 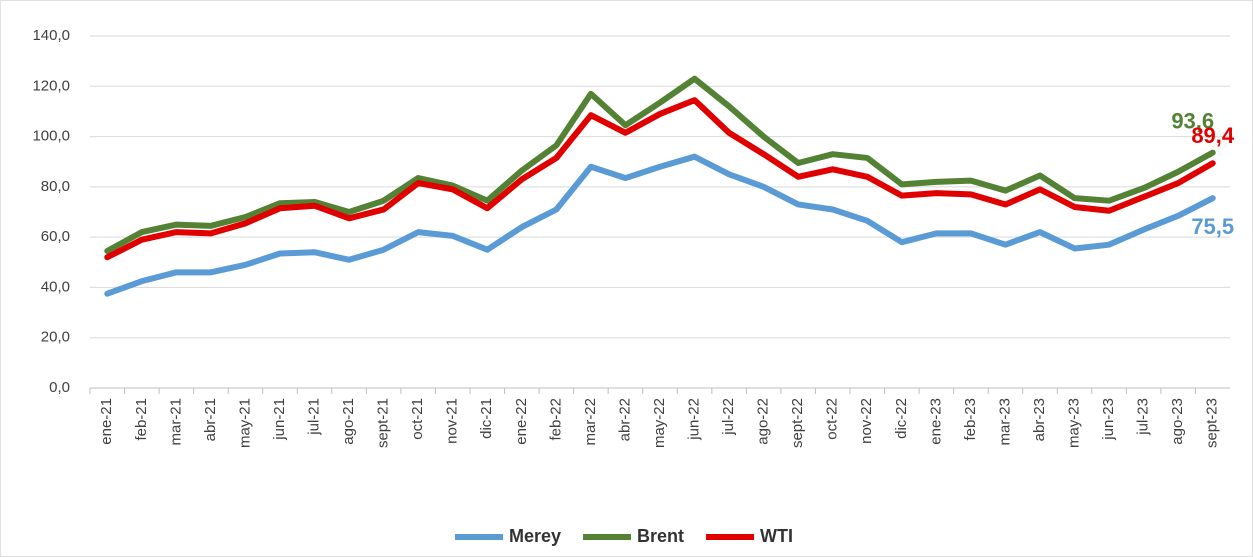 What do you see at coordinates (417, 419) in the screenshot?
I see `x-tick-label: oct-21` at bounding box center [417, 419].